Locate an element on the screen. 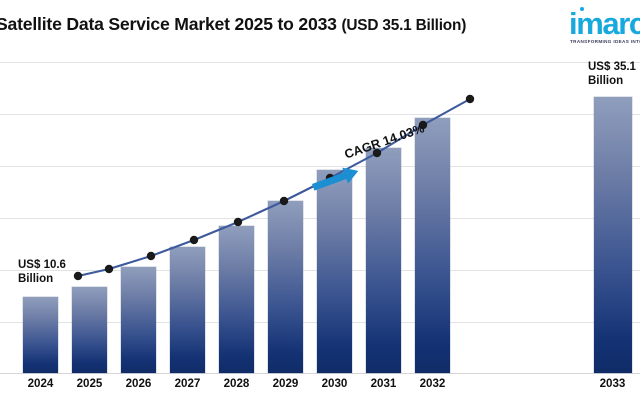 The width and height of the screenshot is (640, 400). xtick-2027: 2027 is located at coordinates (187, 383).